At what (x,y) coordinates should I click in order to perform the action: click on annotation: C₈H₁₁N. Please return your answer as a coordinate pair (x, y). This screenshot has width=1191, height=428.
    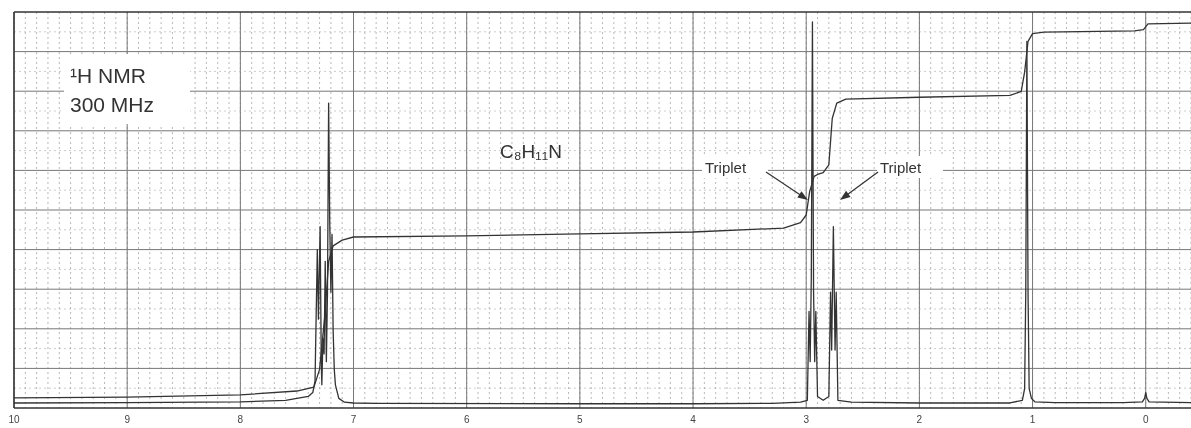
    Looking at the image, I should click on (531, 151).